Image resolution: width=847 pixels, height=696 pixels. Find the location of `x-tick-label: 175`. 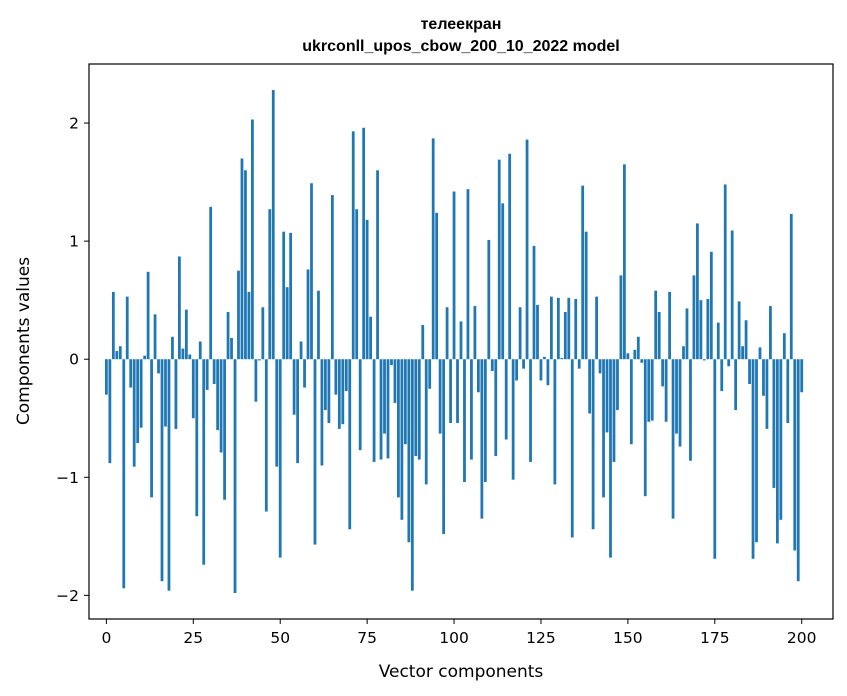

x-tick-label: 175 is located at coordinates (715, 638).